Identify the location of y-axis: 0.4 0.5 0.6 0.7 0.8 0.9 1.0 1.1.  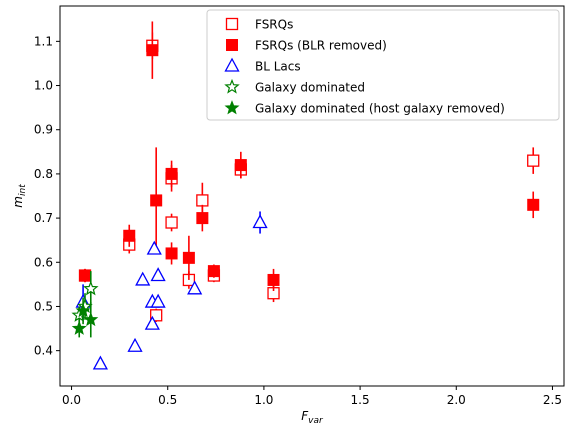
(47, 196).